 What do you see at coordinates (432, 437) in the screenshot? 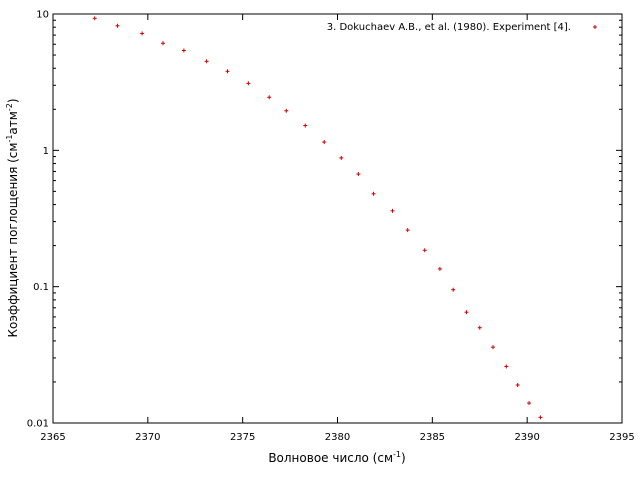
I see `x-tick-label: 2385` at bounding box center [432, 437].